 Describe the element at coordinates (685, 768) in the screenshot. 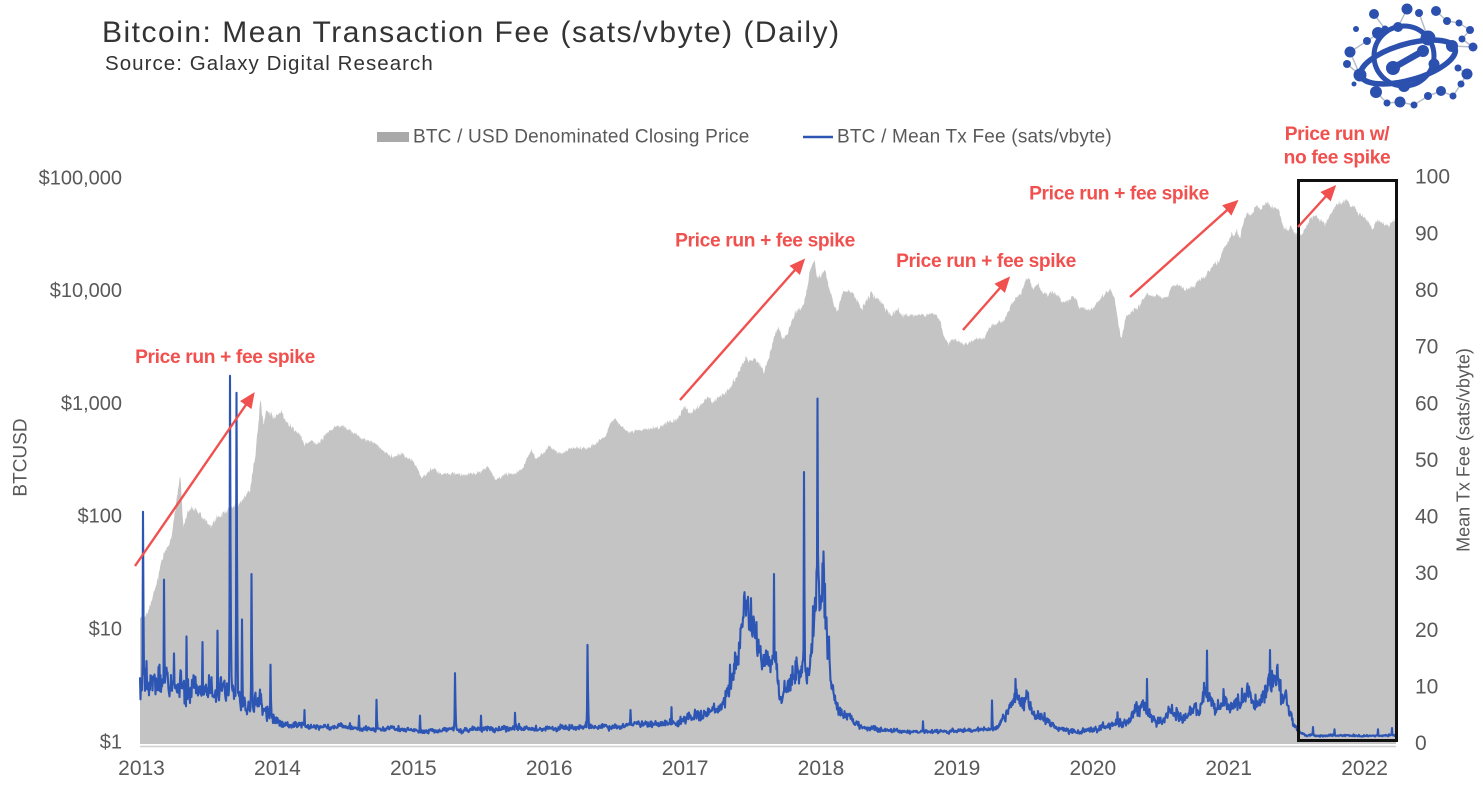

I see `svg-text: 2017` at that location.